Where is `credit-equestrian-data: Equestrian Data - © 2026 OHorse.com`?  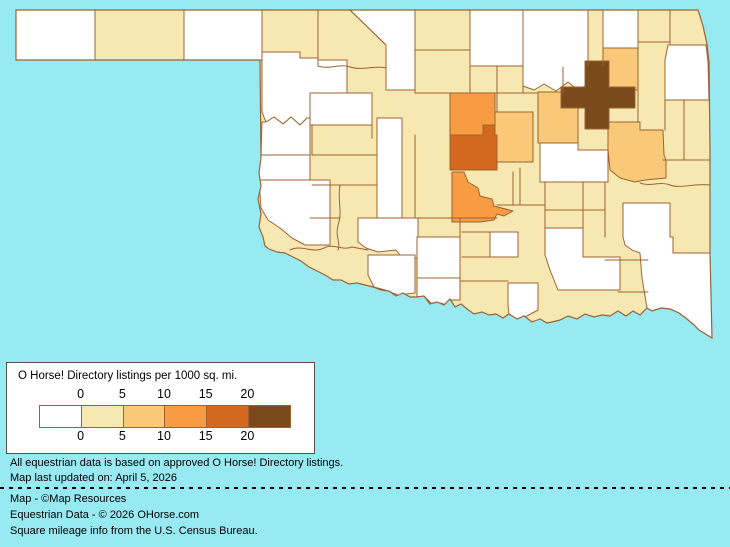
credit-equestrian-data: Equestrian Data - © 2026 OHorse.com is located at coordinates (105, 515).